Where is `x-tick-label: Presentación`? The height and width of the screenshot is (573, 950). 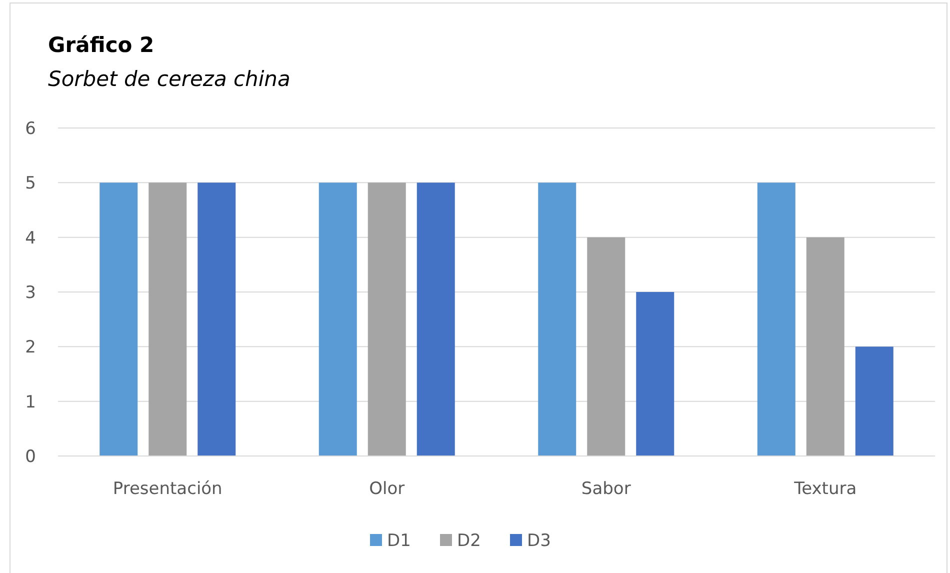
x-tick-label: Presentación is located at coordinates (167, 489).